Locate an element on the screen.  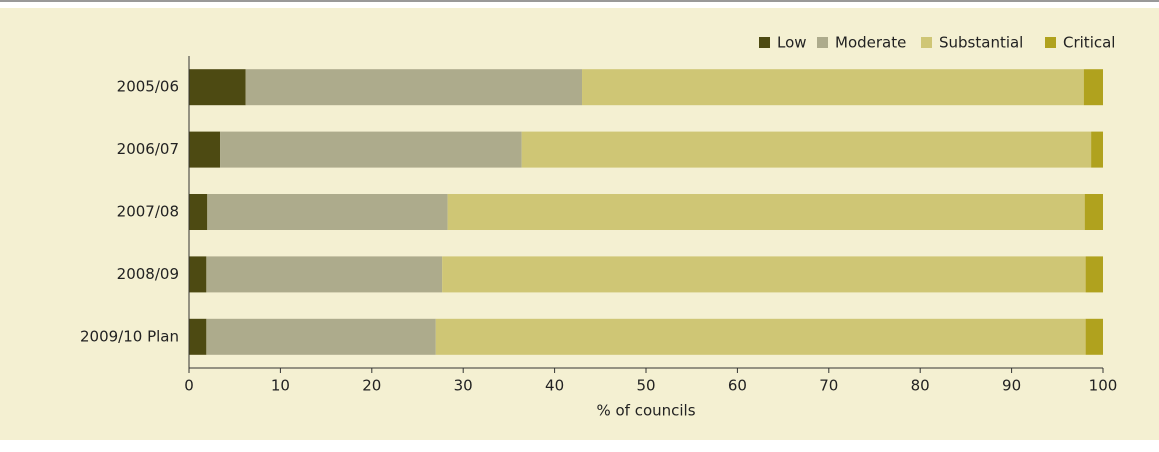
legend-label: Moderate is located at coordinates (870, 43).